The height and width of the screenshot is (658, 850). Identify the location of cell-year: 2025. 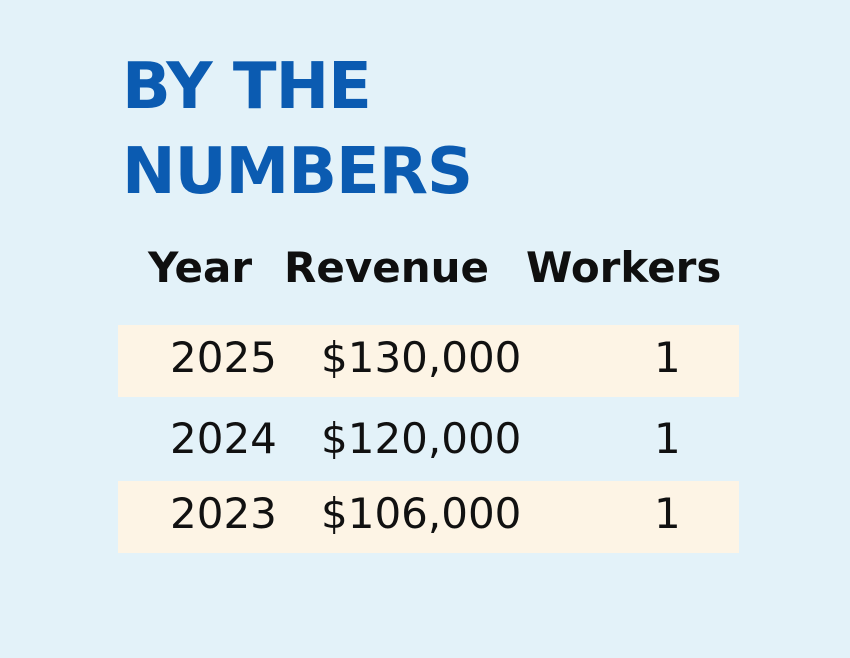
(223, 357).